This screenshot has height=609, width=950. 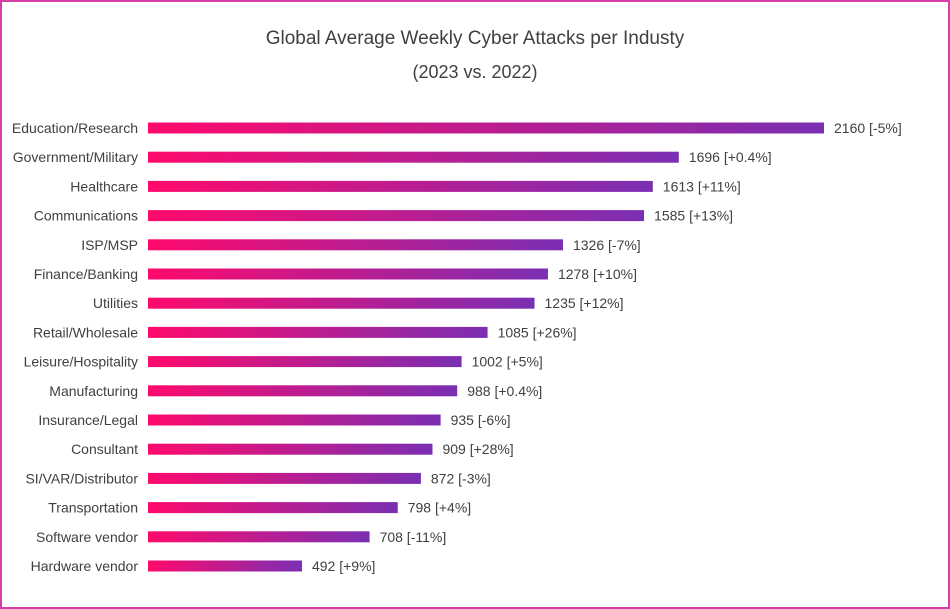 What do you see at coordinates (597, 274) in the screenshot?
I see `value-label: 1278 [+10%]` at bounding box center [597, 274].